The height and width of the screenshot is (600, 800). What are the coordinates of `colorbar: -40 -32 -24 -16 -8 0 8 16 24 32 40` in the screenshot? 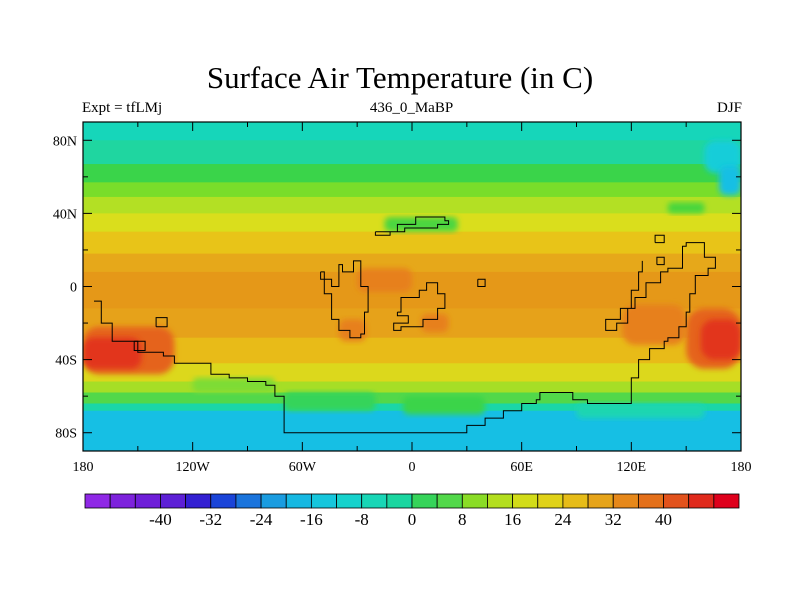 It's located at (412, 511).